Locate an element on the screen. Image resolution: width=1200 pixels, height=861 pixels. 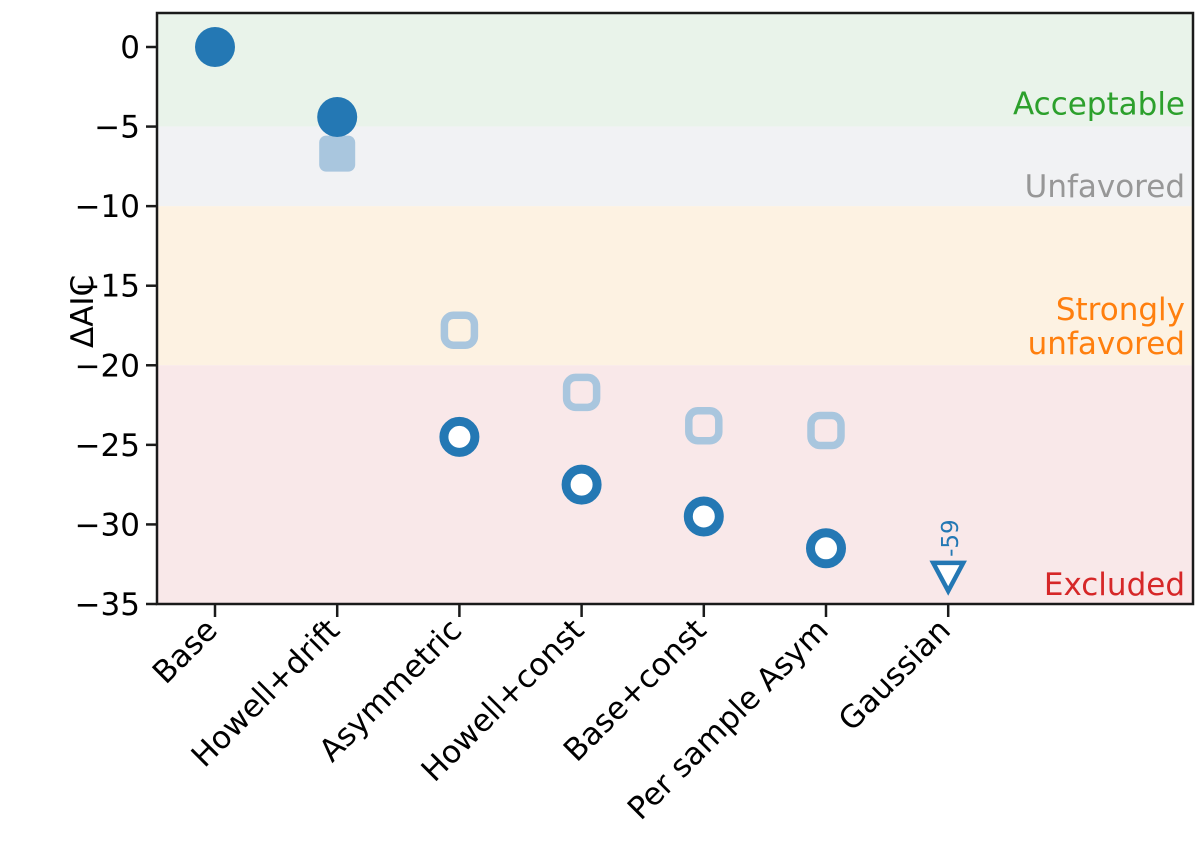
marker-square-howell-const is located at coordinates (581, 392).